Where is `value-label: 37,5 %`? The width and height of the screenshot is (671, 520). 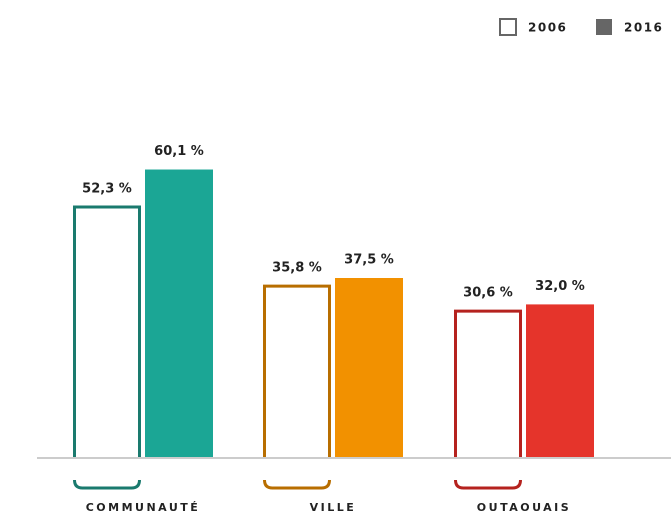
value-label: 37,5 % is located at coordinates (369, 260).